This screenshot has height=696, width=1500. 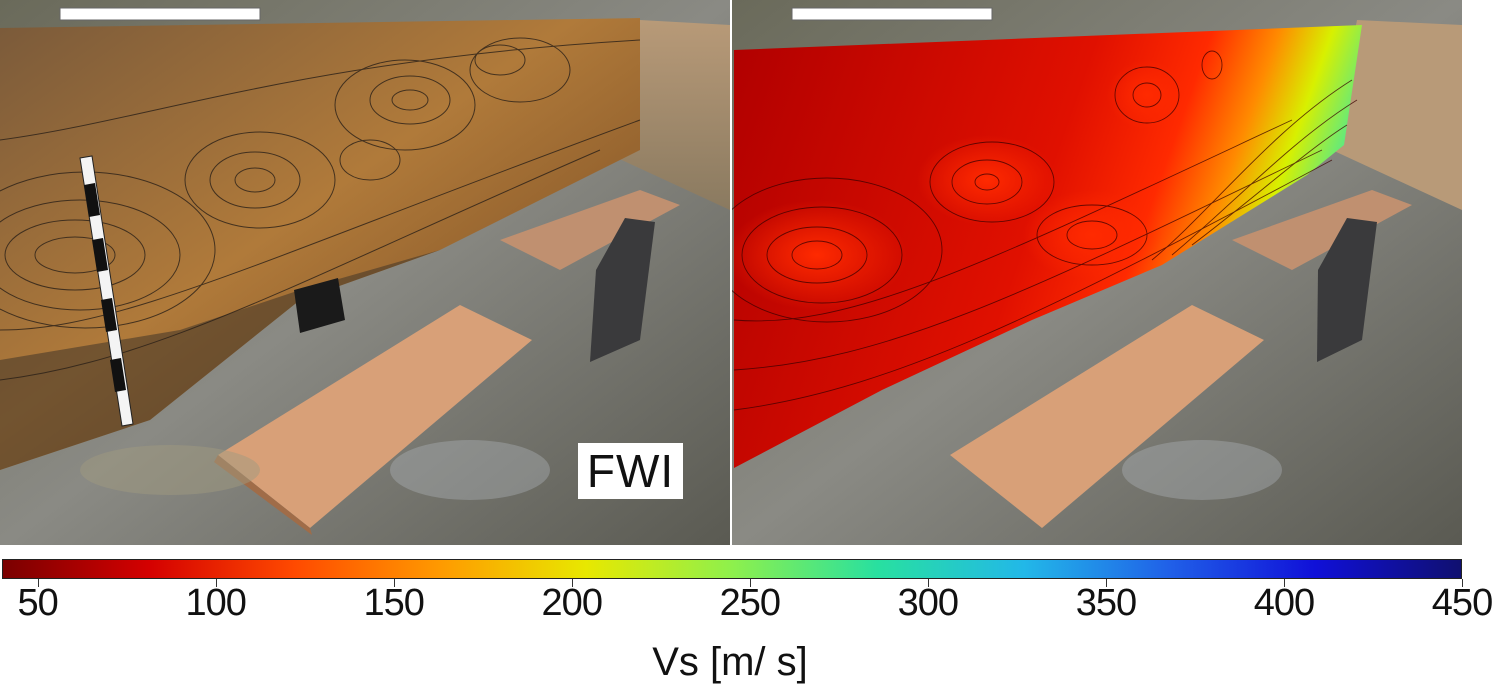 I want to click on colorbar-tick-label: 100, so click(x=215, y=603).